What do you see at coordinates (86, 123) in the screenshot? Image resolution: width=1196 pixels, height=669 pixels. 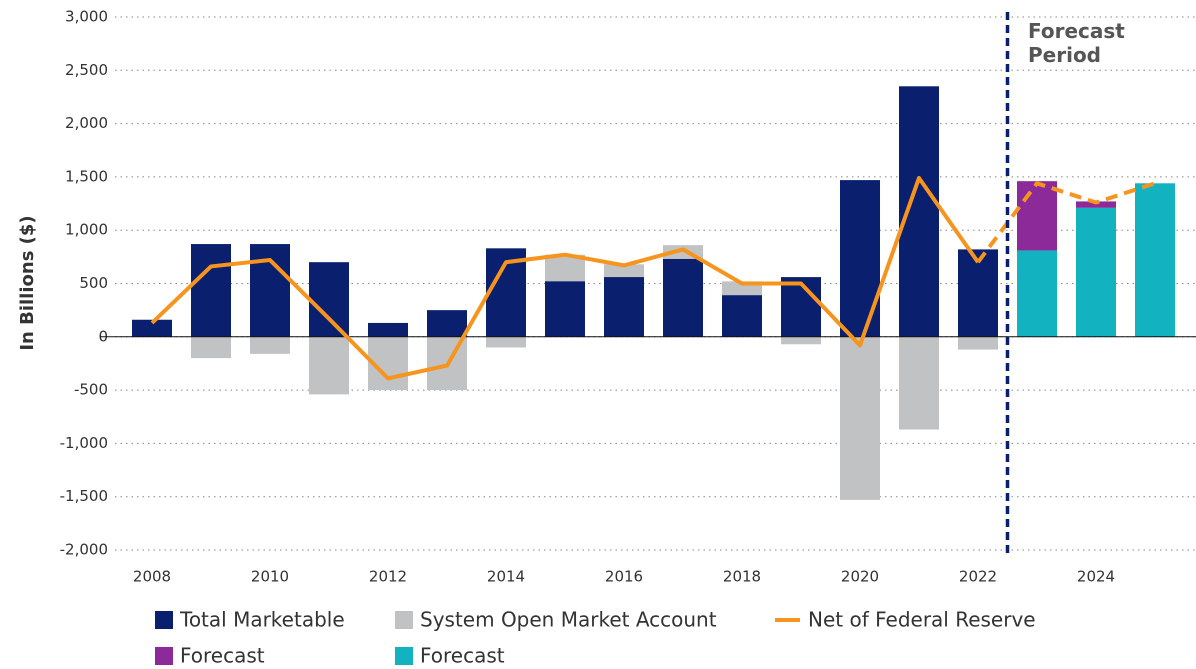 I see `y-tick-label: 2,000` at bounding box center [86, 123].